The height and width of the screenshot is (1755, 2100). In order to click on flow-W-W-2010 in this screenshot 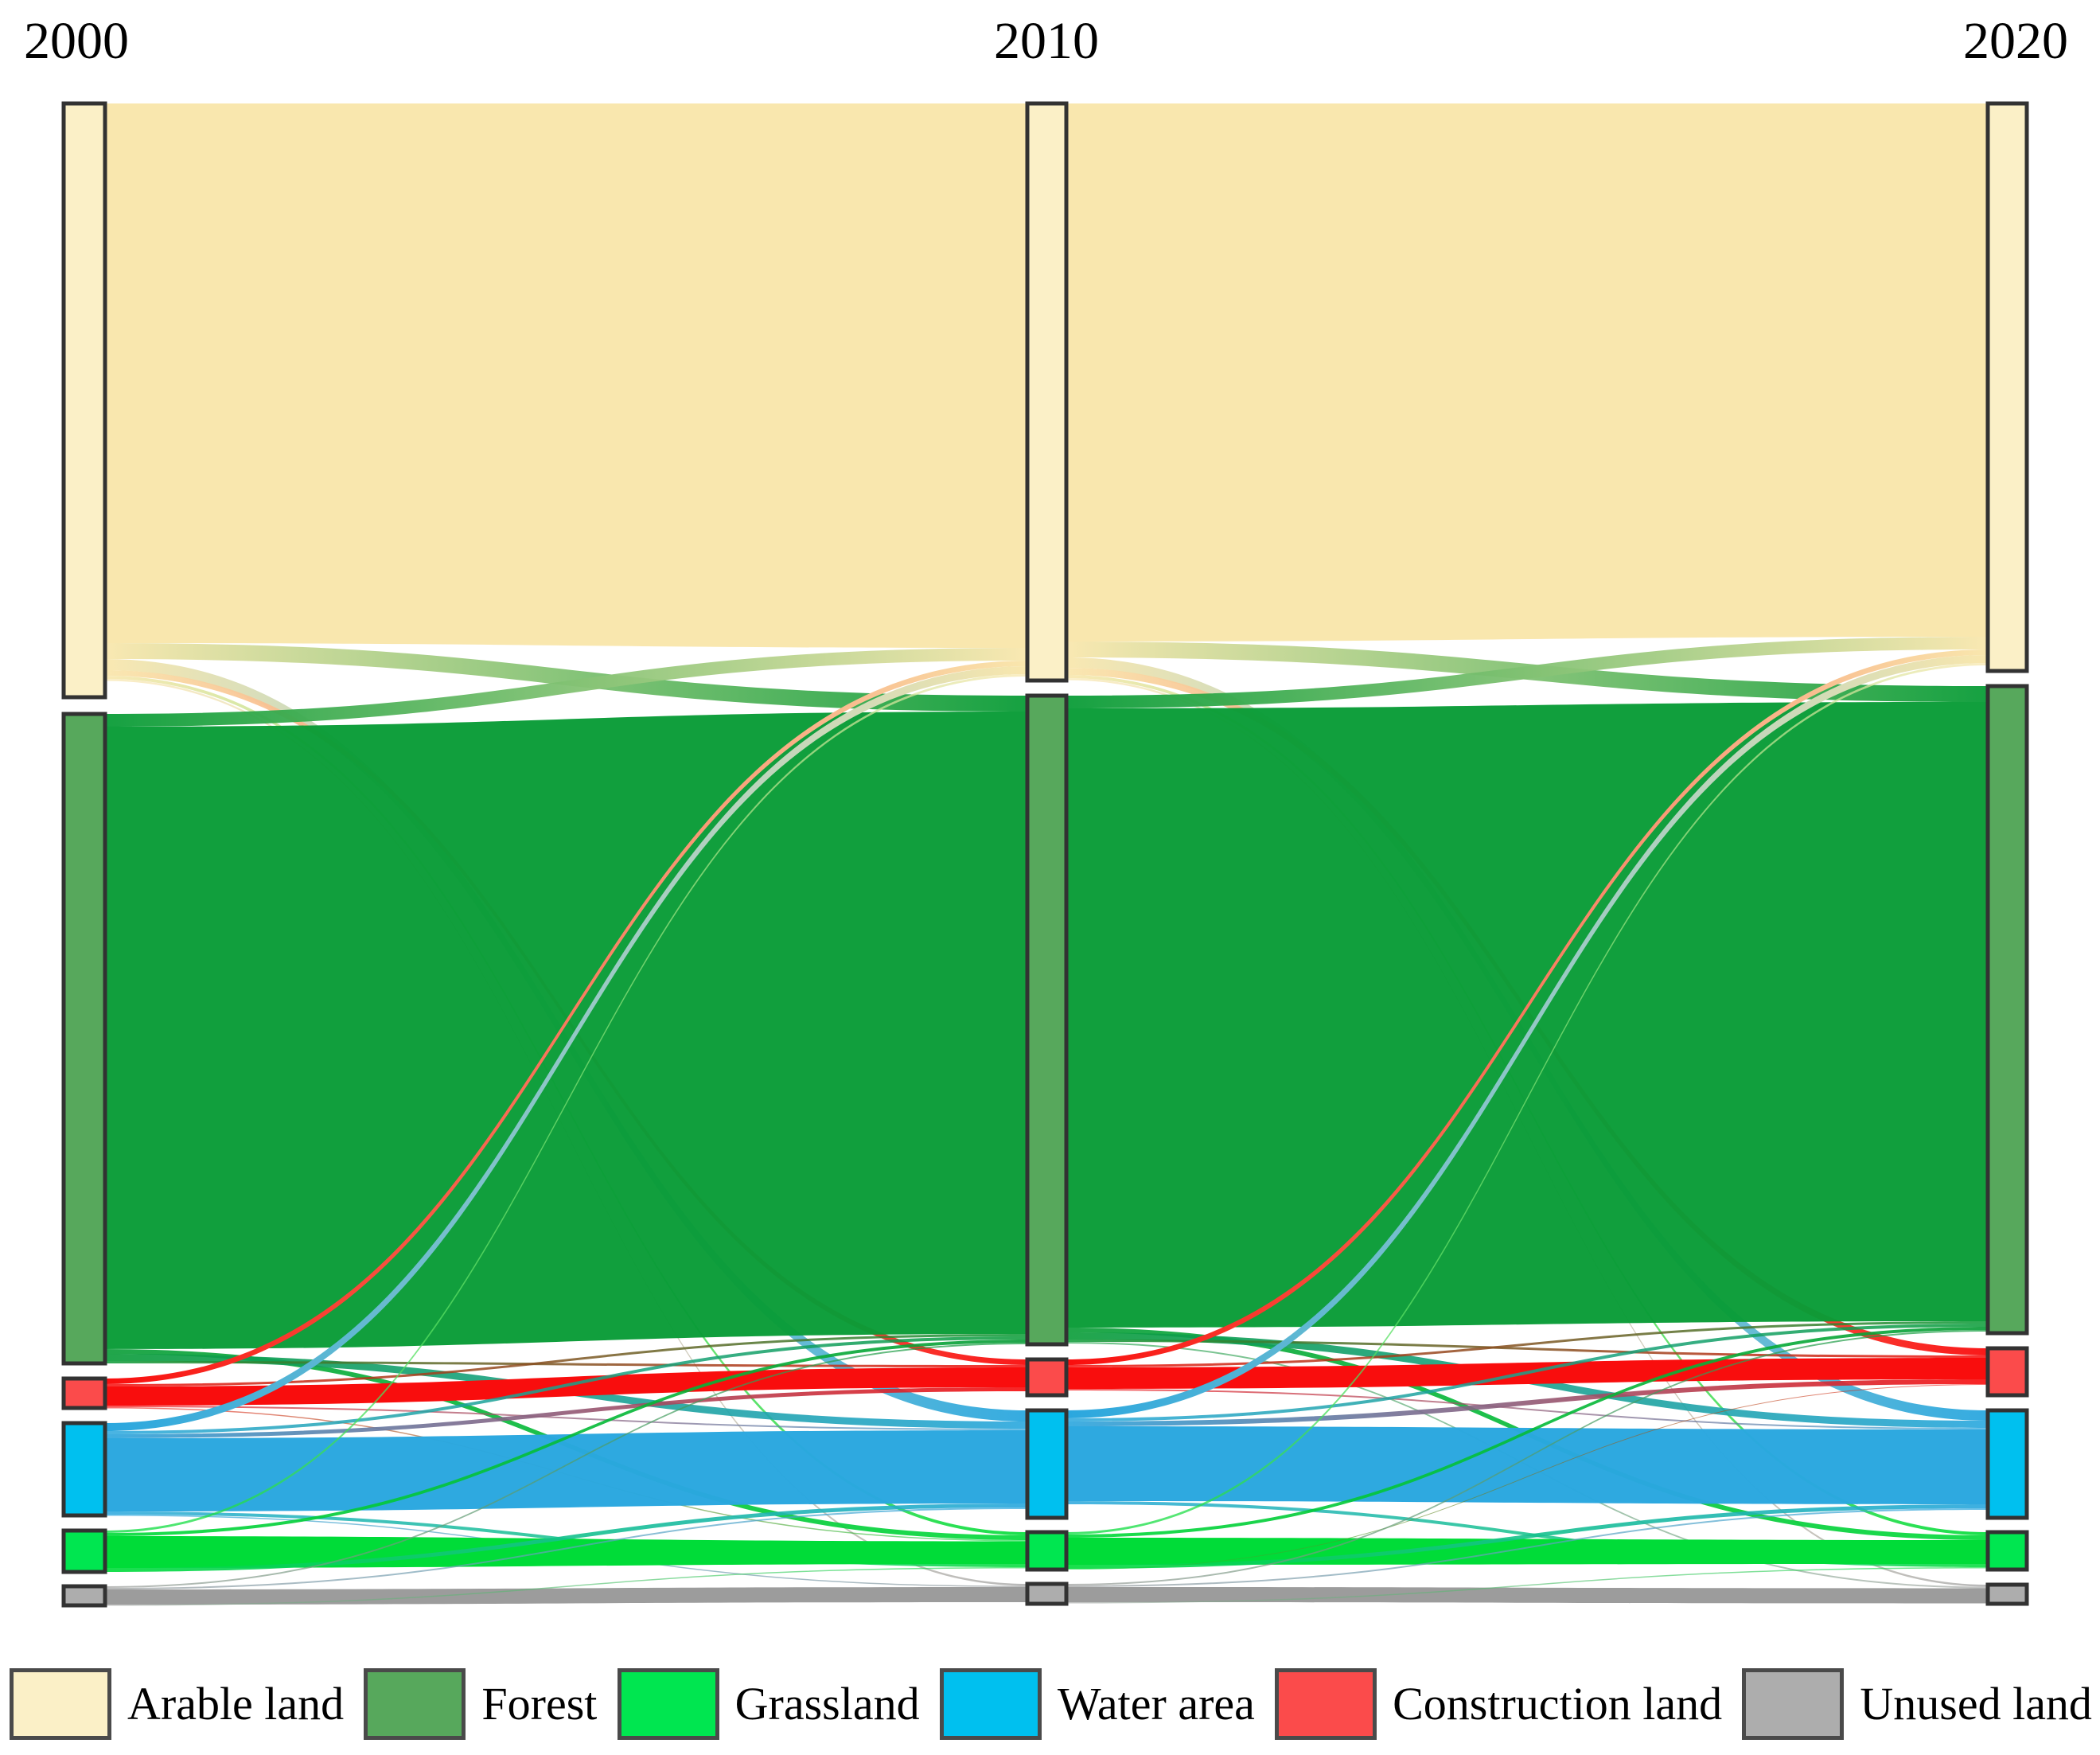, I will do `click(1527, 1465)`.